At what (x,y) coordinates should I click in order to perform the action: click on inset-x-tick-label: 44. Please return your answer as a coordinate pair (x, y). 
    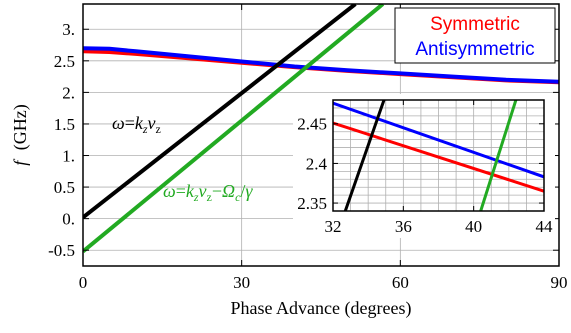
    Looking at the image, I should click on (545, 226).